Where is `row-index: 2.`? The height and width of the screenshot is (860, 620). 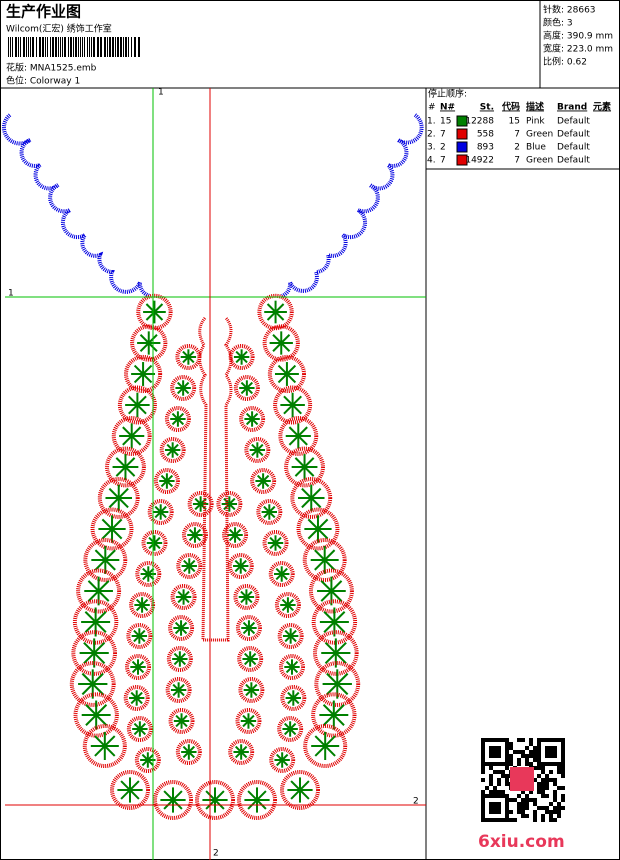
row-index: 2. is located at coordinates (431, 135).